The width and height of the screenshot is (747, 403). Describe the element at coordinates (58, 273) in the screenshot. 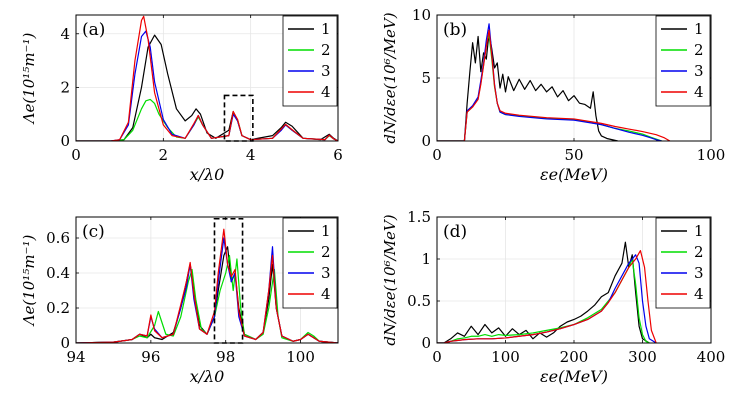

I see `tick-label-y: 0.4` at that location.